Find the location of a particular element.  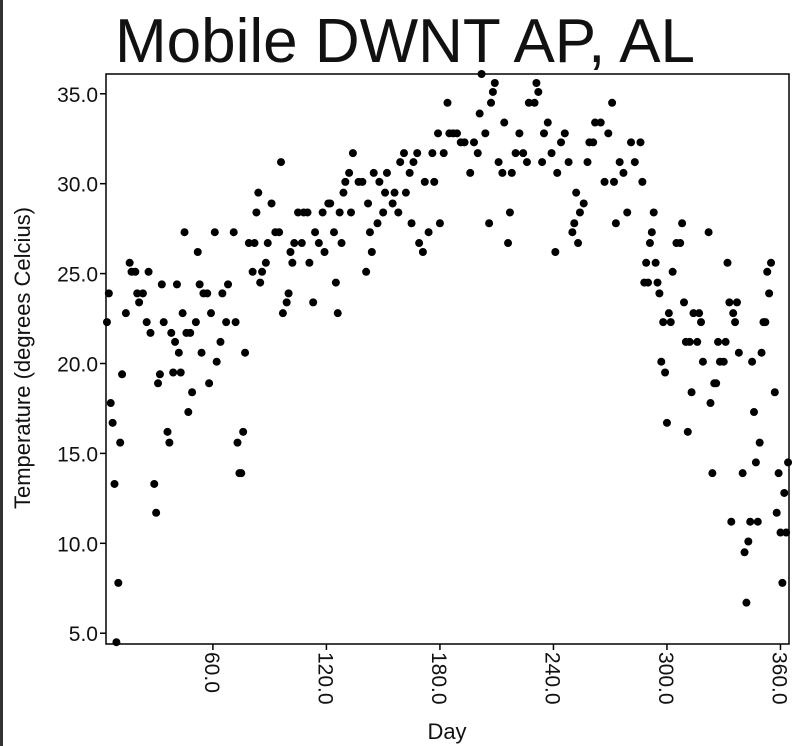

y-tick-label: 20.0 is located at coordinates (77, 364).